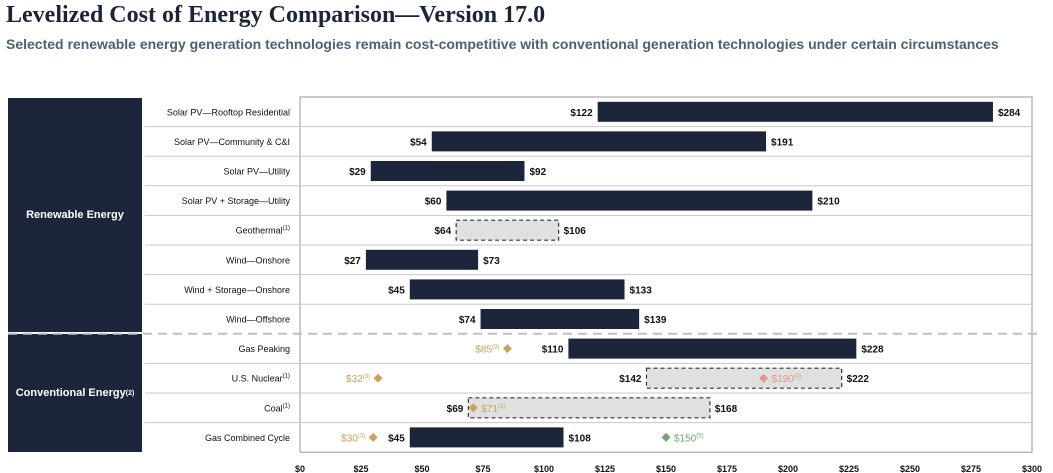  What do you see at coordinates (544, 468) in the screenshot?
I see `x-tick-label: $100` at bounding box center [544, 468].